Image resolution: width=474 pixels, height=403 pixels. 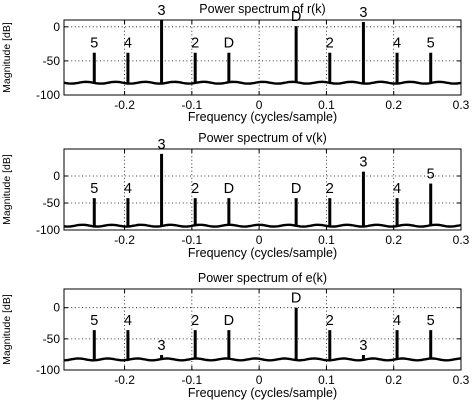 What do you see at coordinates (262, 138) in the screenshot?
I see `chart-title: Power spectrum of v(k)` at bounding box center [262, 138].